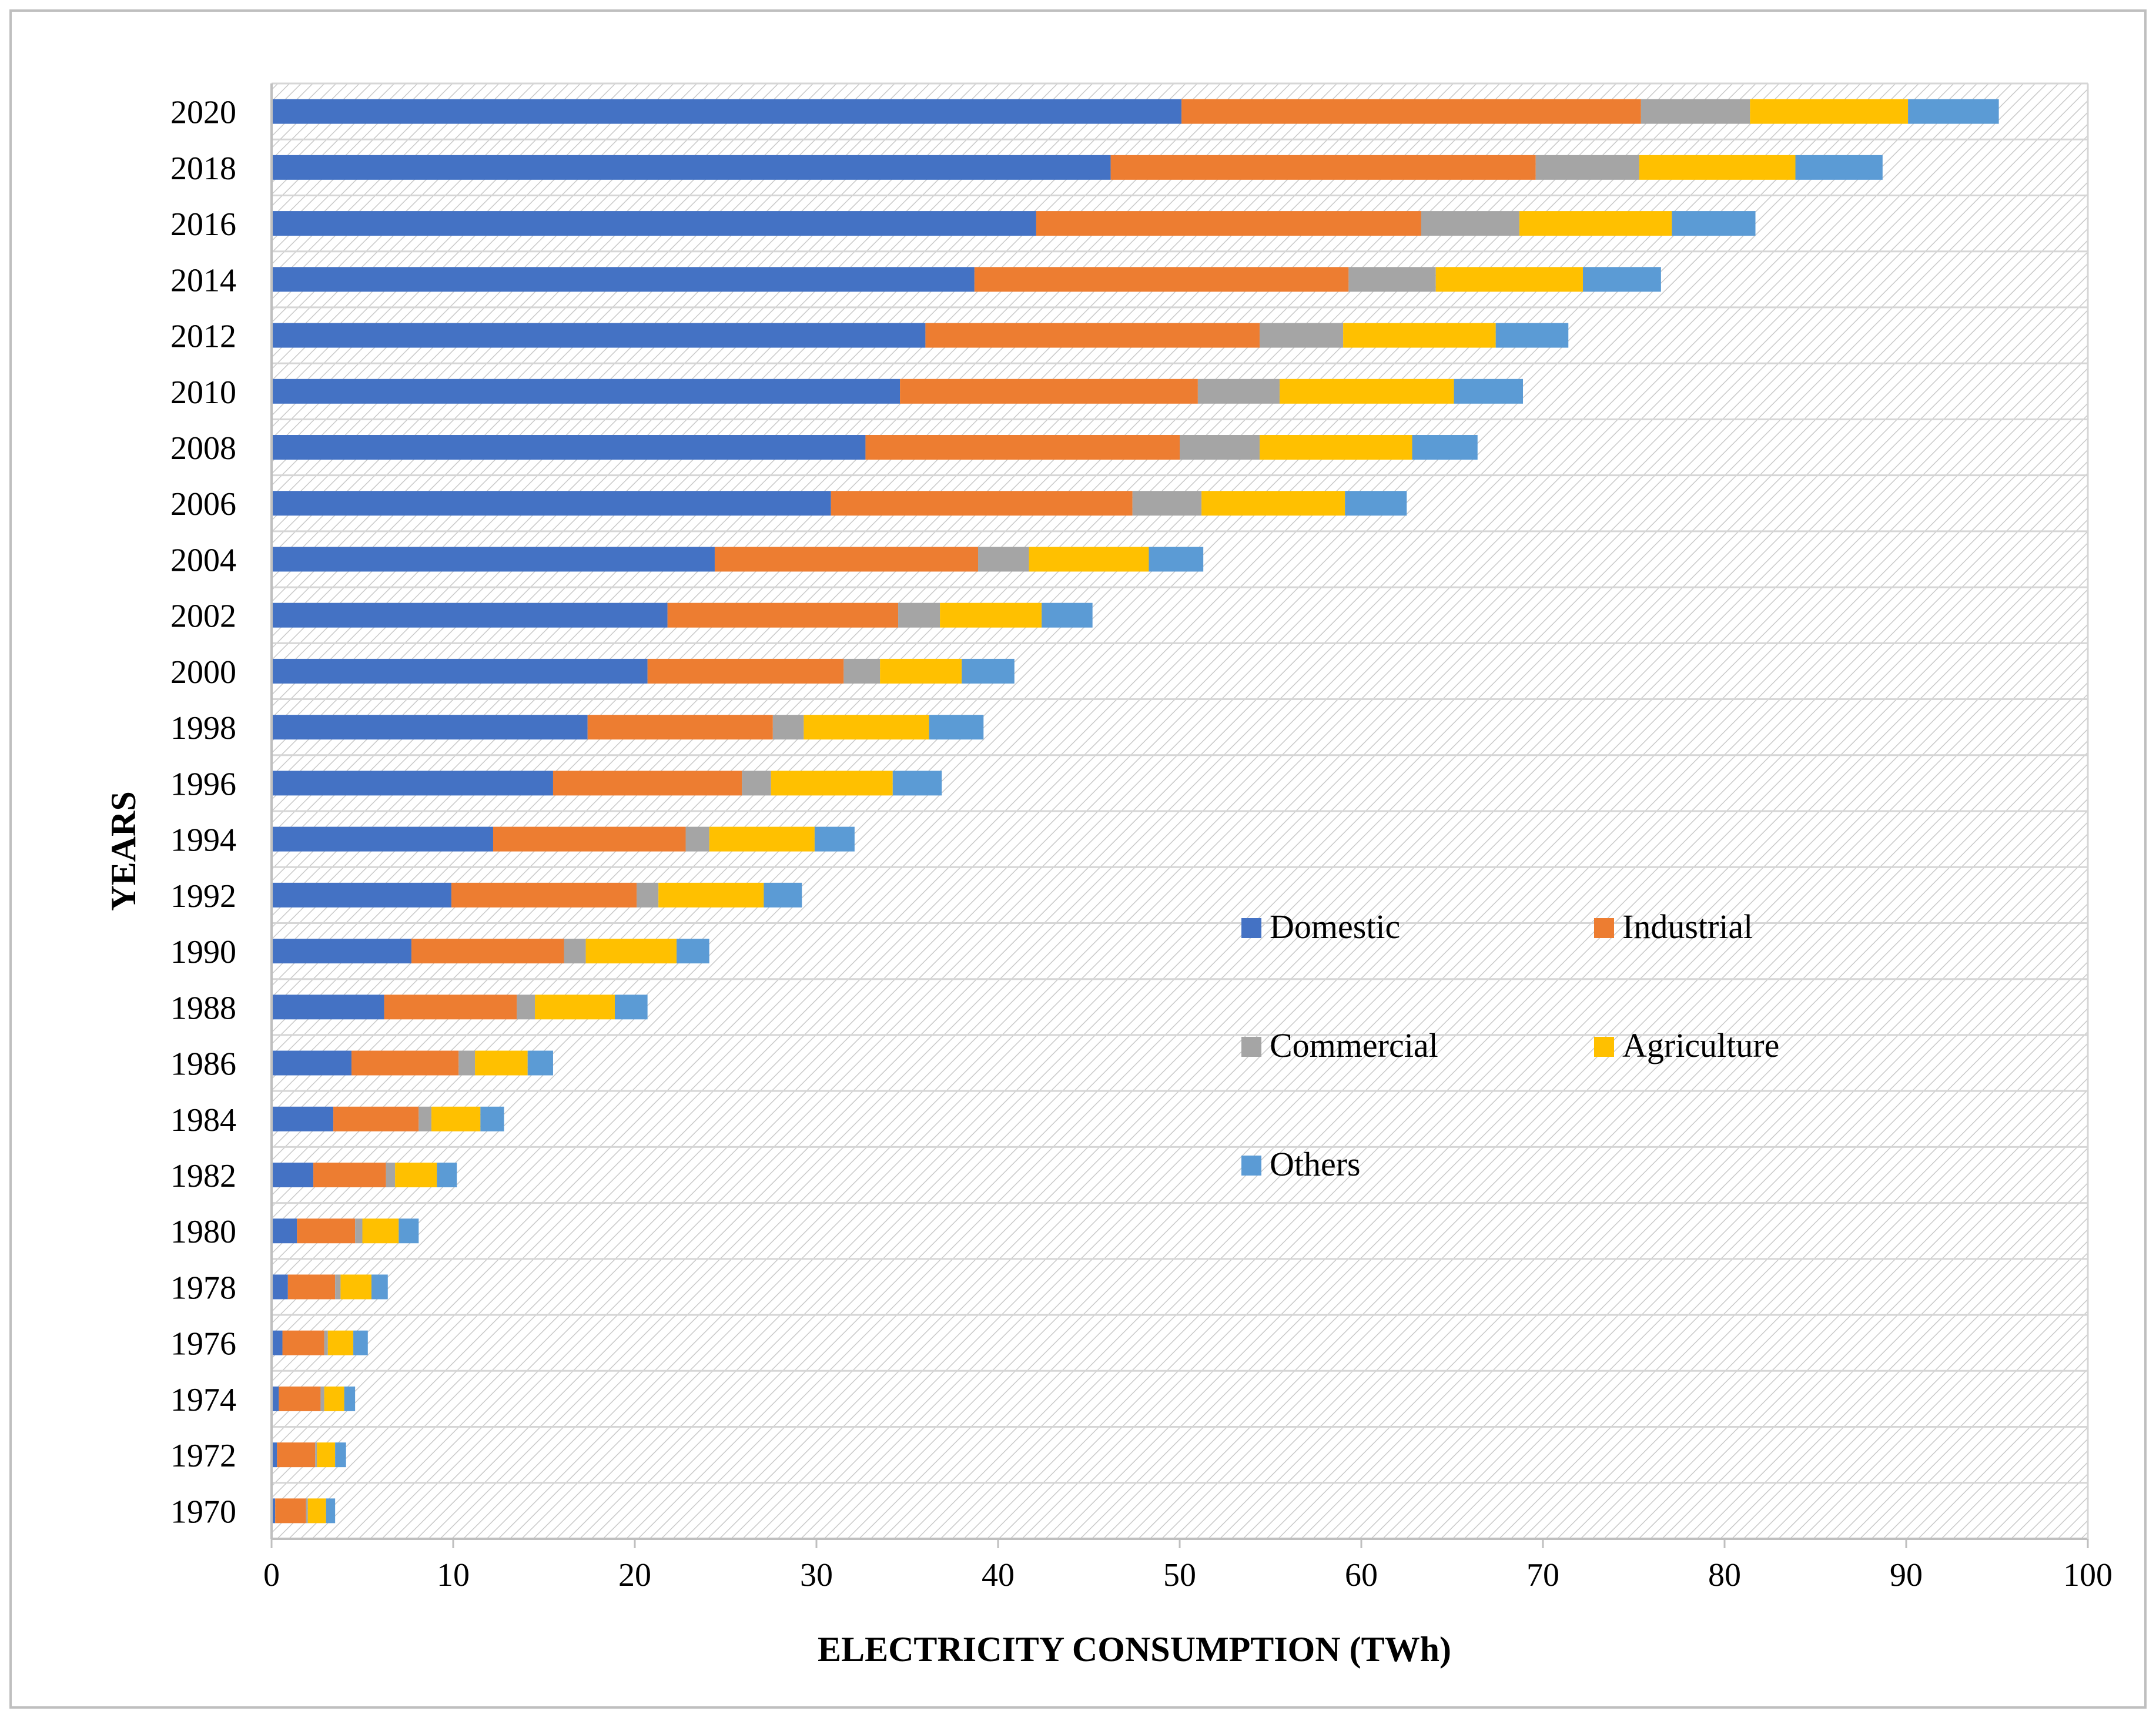 Image resolution: width=2156 pixels, height=1721 pixels. Describe the element at coordinates (1176, 559) in the screenshot. I see `bar-others-2004` at that location.